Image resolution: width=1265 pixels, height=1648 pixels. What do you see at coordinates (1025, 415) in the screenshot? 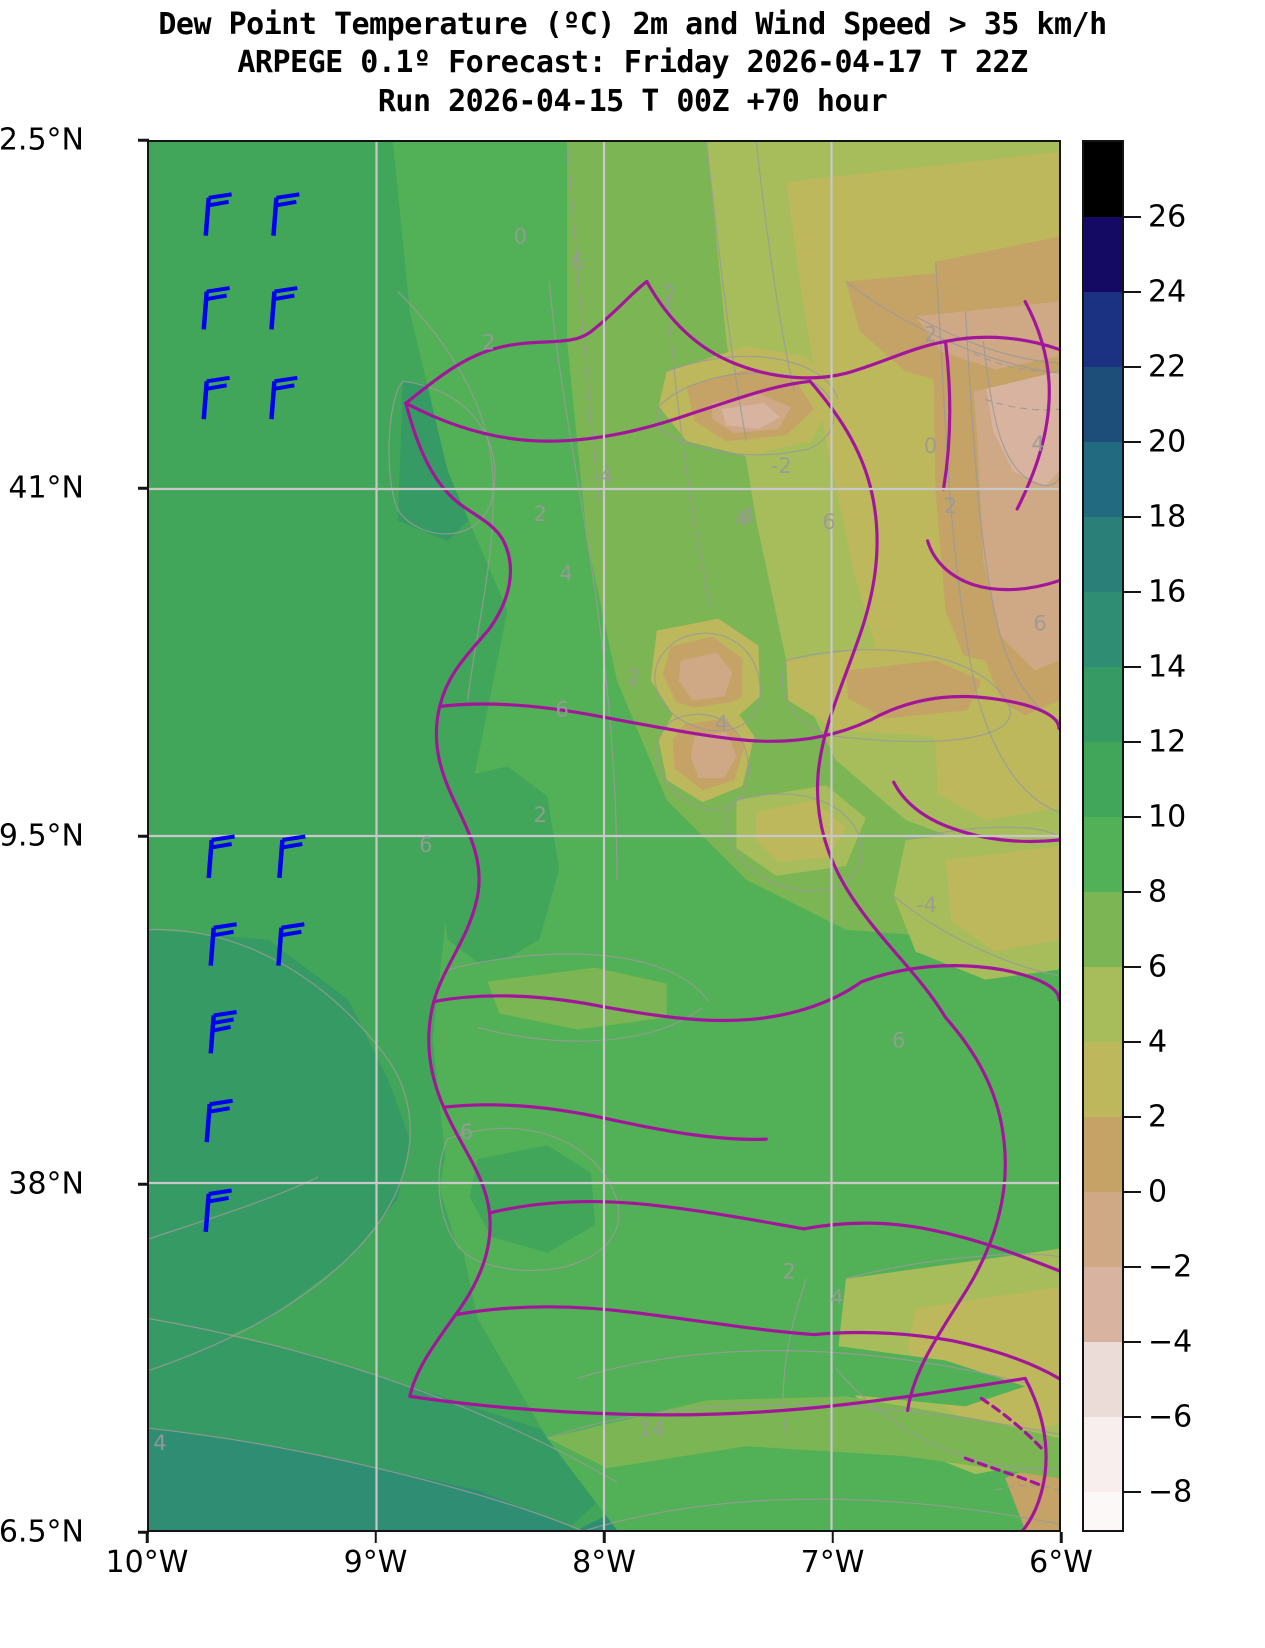
I see `temperature-band-minus4-minus2` at bounding box center [1025, 415].